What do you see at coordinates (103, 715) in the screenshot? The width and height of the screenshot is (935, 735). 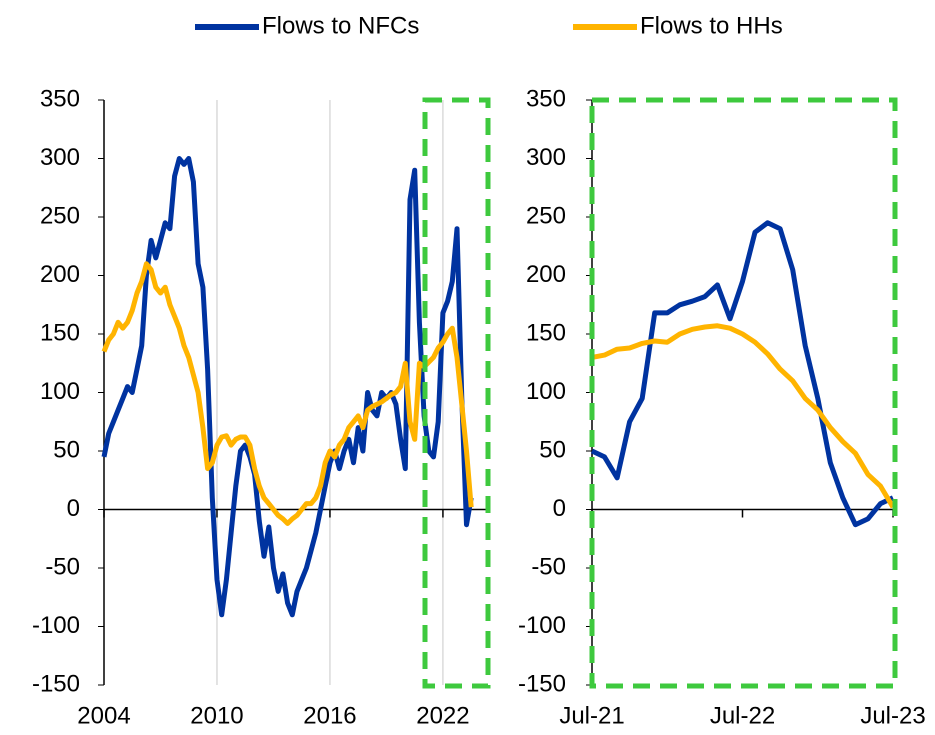 I see `x-tick-label: 2004` at bounding box center [103, 715].